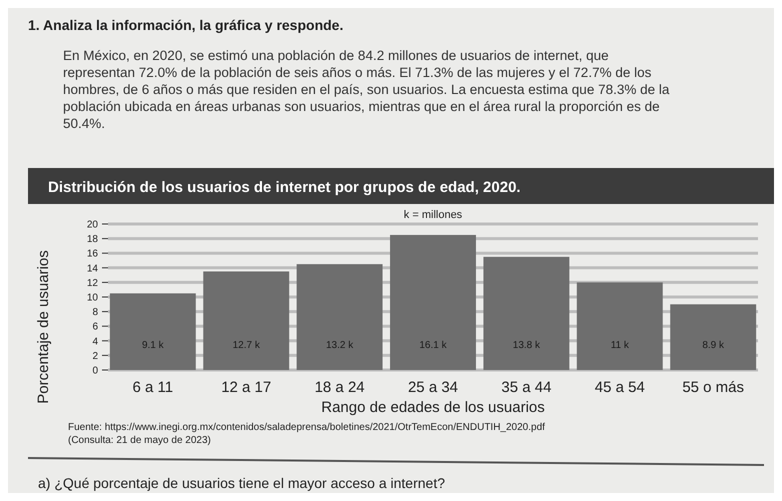  I want to click on x-tick-label: 18 a 24, so click(339, 387).